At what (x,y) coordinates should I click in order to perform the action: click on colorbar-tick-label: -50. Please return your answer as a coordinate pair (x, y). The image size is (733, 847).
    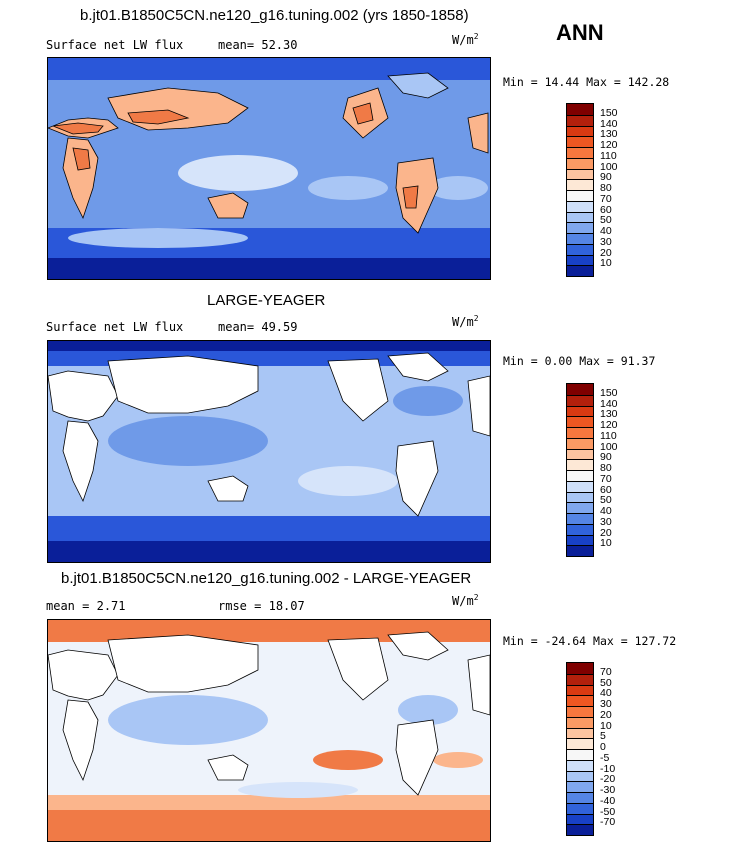
    Looking at the image, I should click on (608, 811).